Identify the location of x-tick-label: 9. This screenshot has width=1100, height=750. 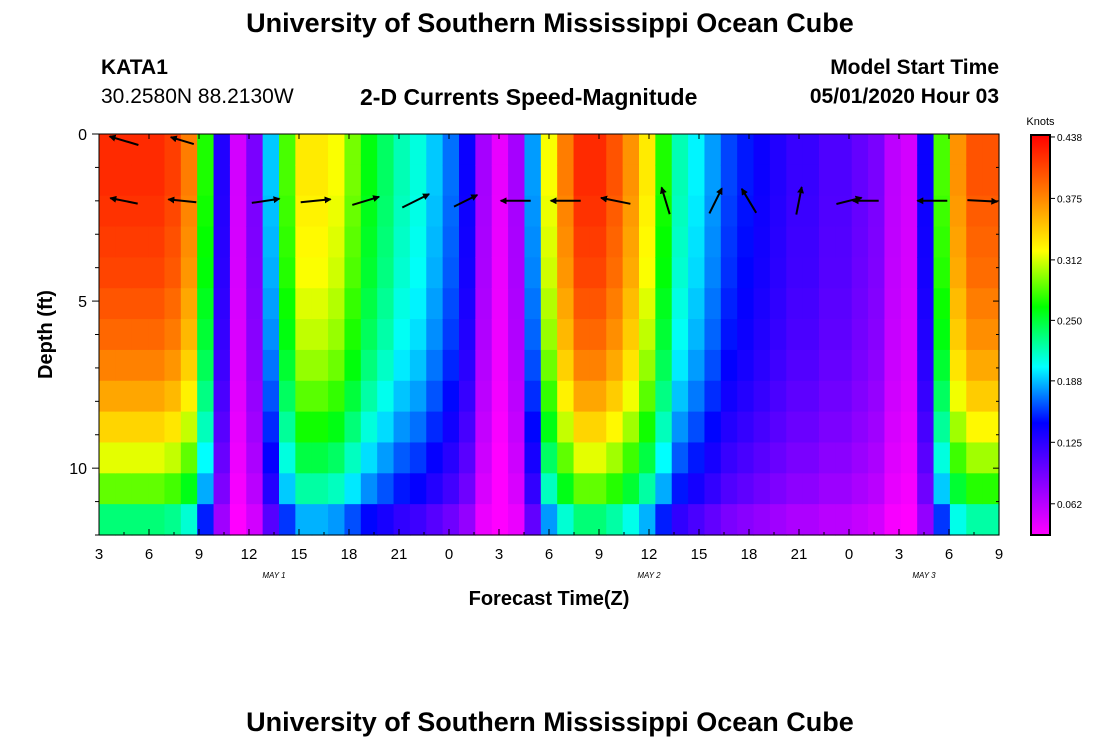
(999, 554).